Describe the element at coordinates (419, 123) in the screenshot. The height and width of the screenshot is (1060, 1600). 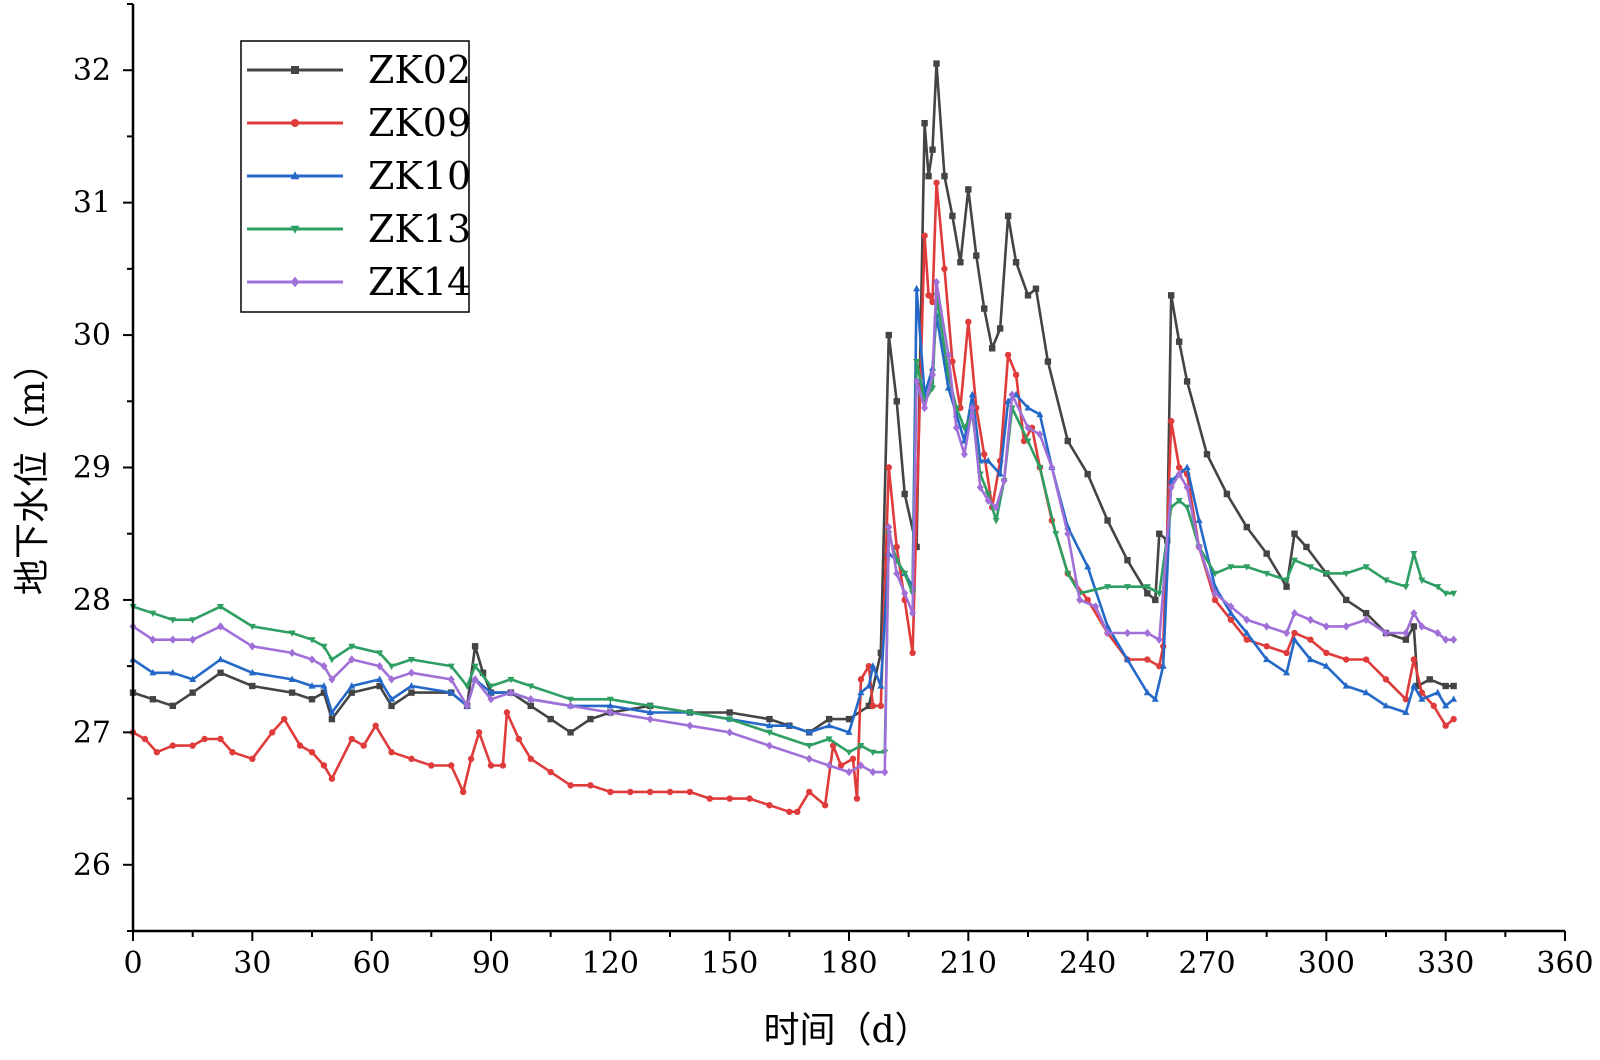
I see `legend-label: ZK09` at that location.